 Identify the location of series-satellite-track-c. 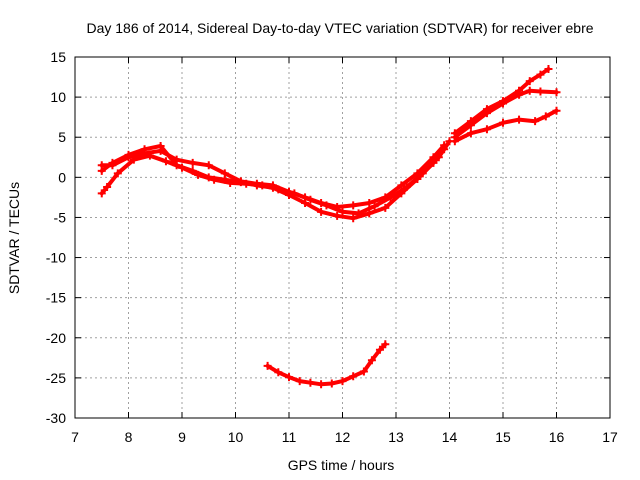
(275, 177).